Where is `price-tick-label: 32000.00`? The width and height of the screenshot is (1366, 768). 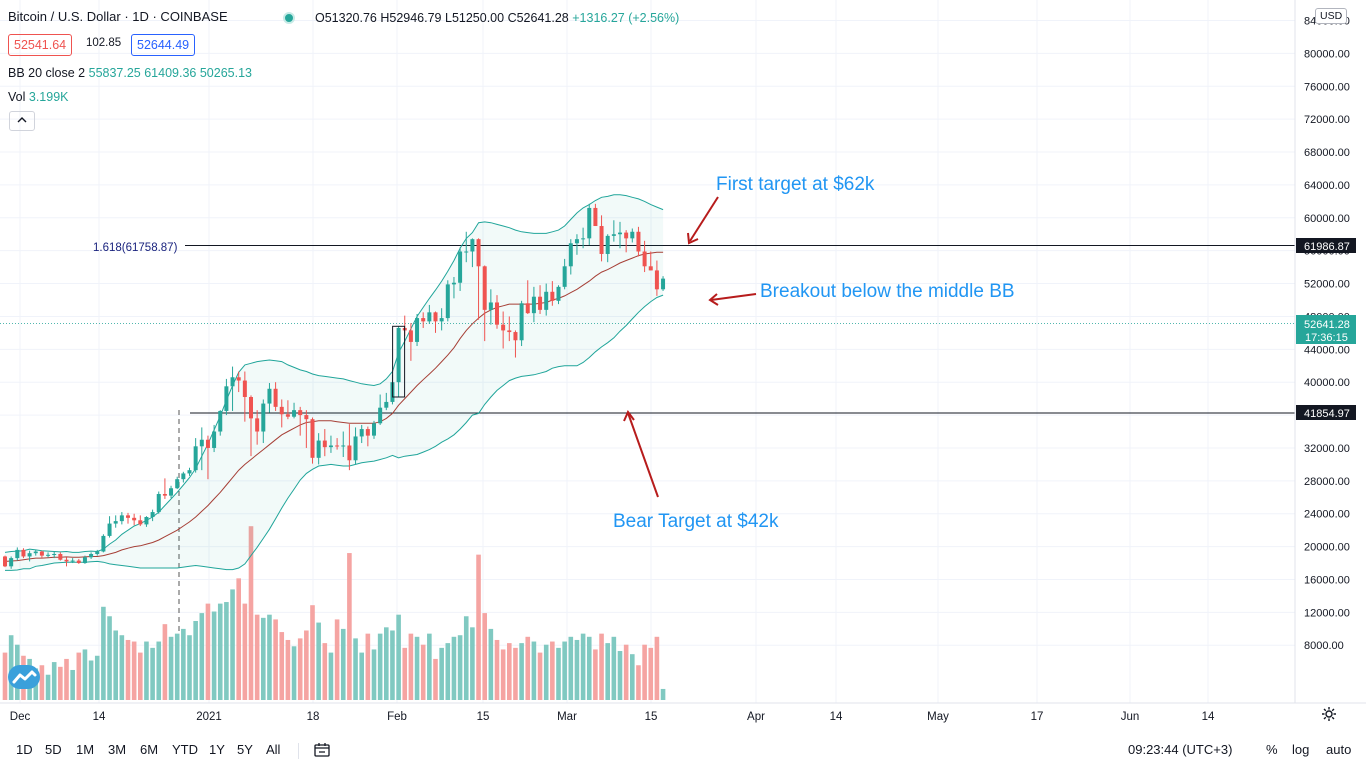 price-tick-label: 32000.00 is located at coordinates (1327, 449).